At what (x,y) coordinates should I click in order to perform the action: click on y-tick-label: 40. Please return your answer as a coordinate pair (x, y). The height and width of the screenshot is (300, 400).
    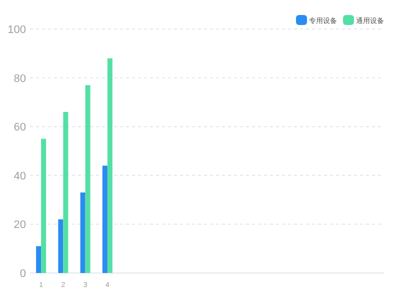
    Looking at the image, I should click on (20, 176).